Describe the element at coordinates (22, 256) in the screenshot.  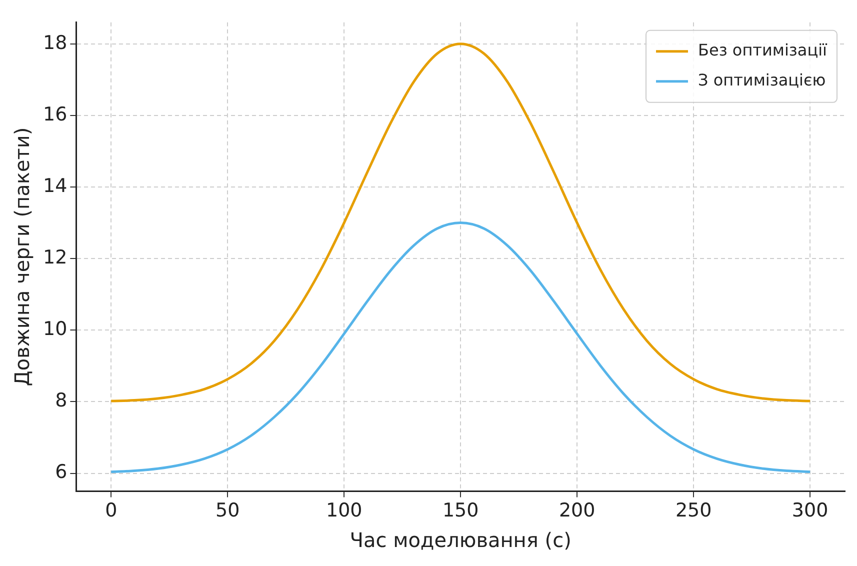
I see `y-axis-title: Довжина черги (пакети)` at that location.